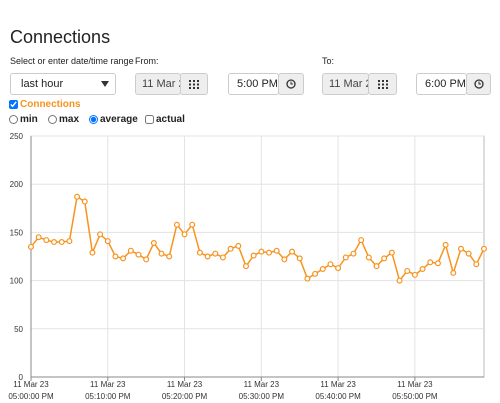  I want to click on range-select: last hour, so click(63, 84).